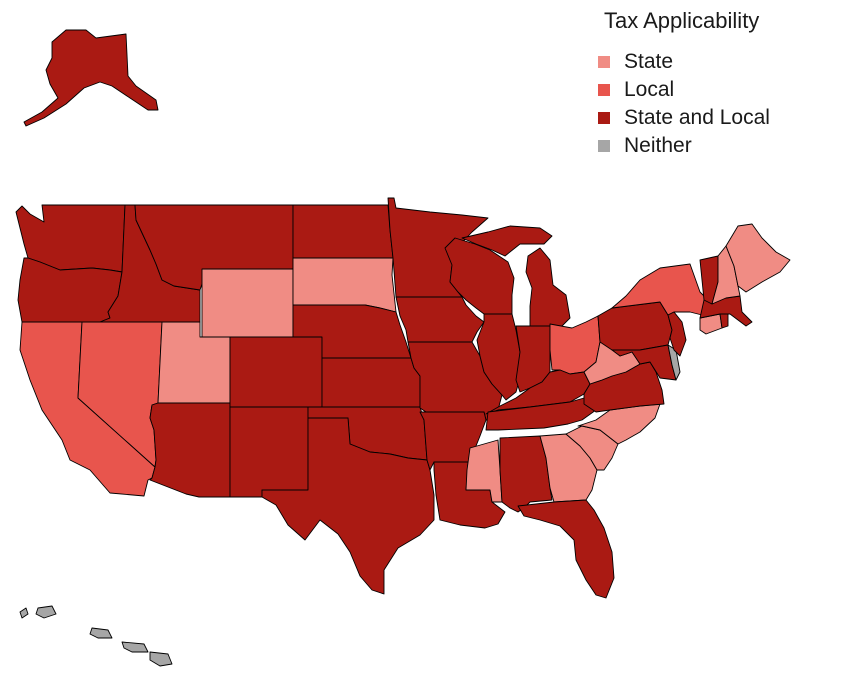  Describe the element at coordinates (348, 506) in the screenshot. I see `state-tx` at that location.